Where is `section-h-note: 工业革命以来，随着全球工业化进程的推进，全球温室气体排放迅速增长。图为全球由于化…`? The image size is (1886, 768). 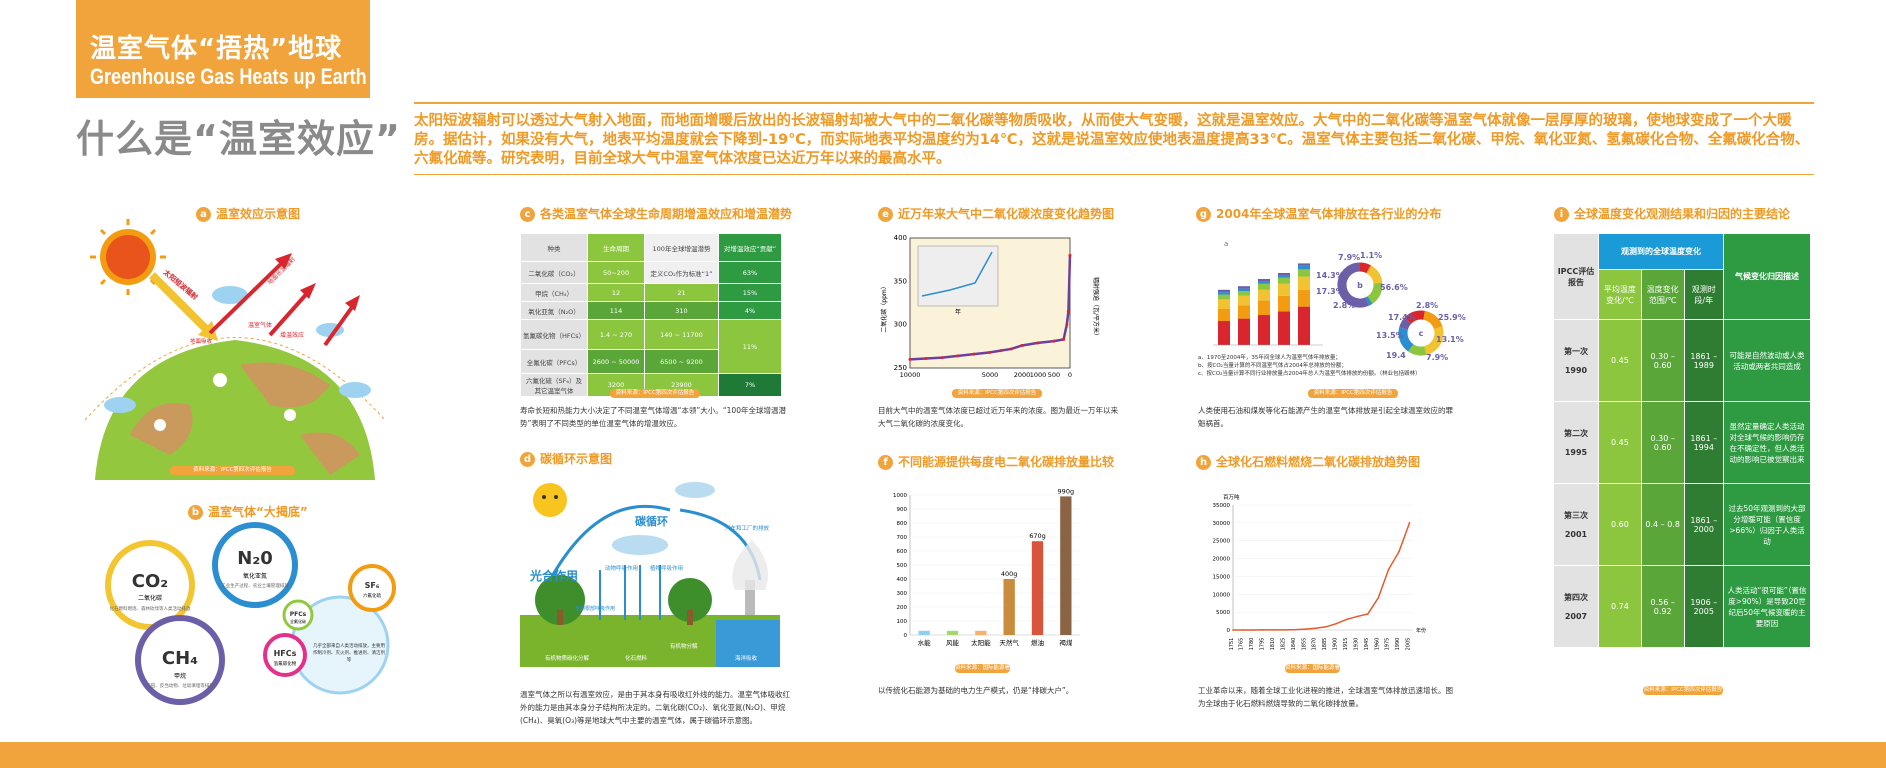 section-h-note: 工业革命以来，随着全球工业化进程的推进，全球温室气体排放迅速增长。图为全球由于化… is located at coordinates (1325, 697).